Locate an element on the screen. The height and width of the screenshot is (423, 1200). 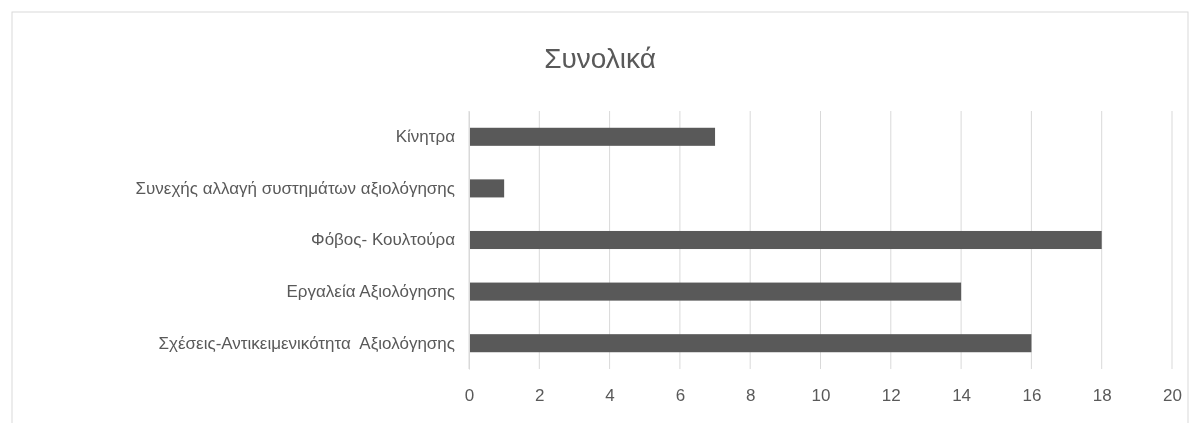
x-tick-label: 0 is located at coordinates (469, 396).